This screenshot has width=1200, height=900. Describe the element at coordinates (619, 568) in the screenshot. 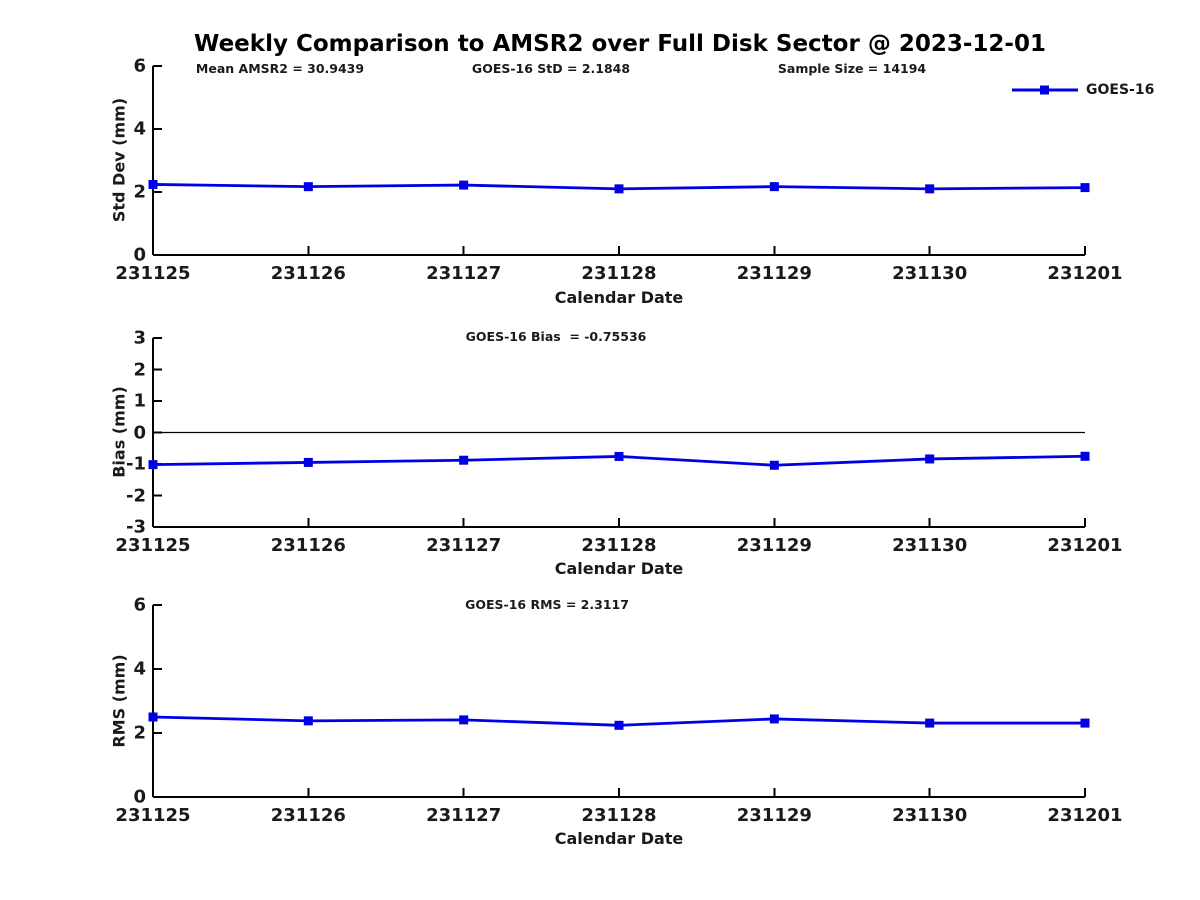

I see `x-axis-label-calendar-date-middle: Calendar Date` at that location.